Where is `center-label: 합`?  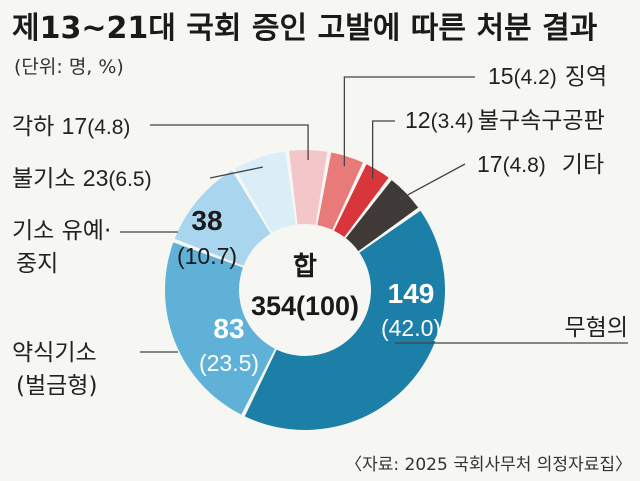
center-label: 합 is located at coordinates (305, 267).